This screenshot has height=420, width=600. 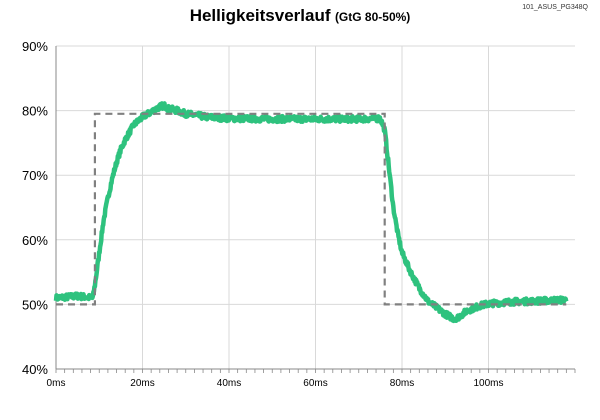 I want to click on x-tick-label: 100ms, so click(x=488, y=383).